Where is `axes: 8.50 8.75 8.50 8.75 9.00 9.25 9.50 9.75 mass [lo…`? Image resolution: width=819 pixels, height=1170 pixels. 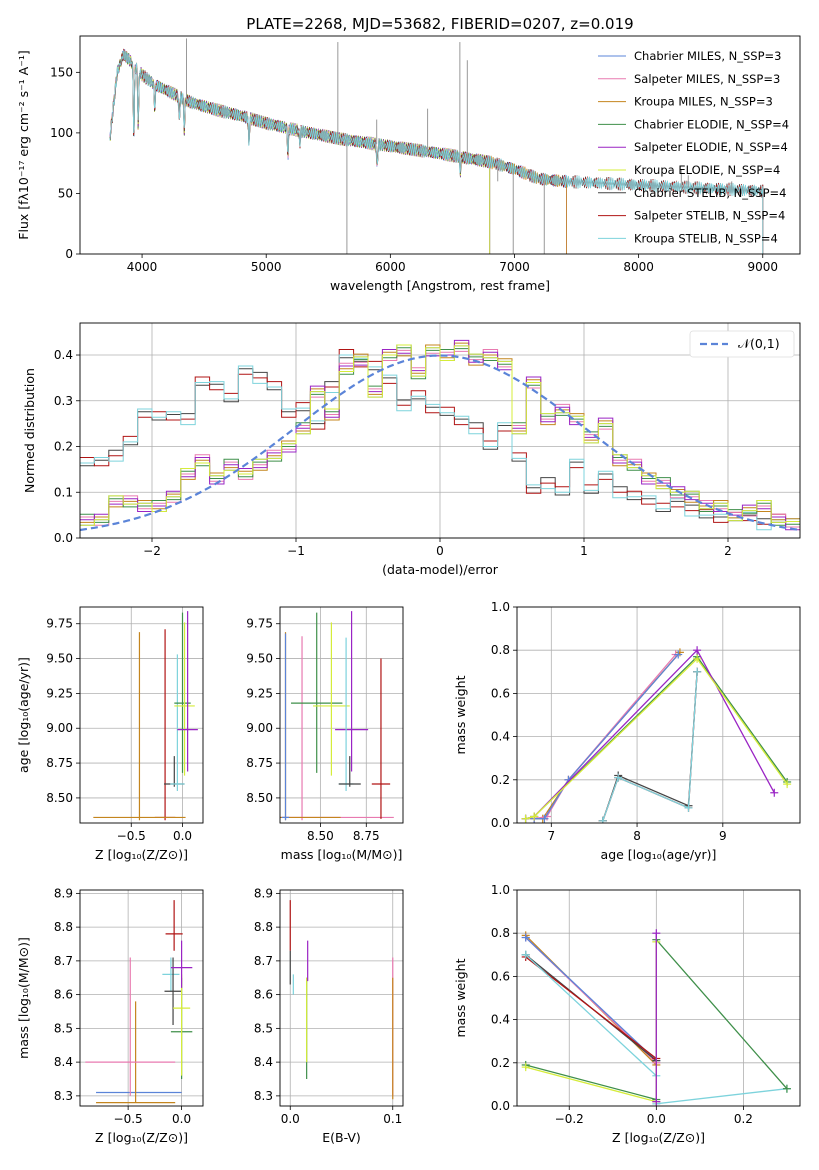
axes: 8.50 8.75 8.50 8.75 9.00 9.25 9.50 9.75 mass [lo… is located at coordinates (325, 734).